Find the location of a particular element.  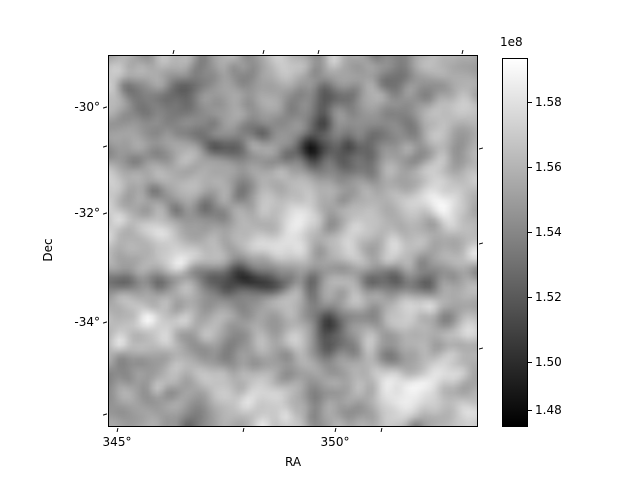

colorbar-tick-label-2: 1.54 is located at coordinates (548, 232).